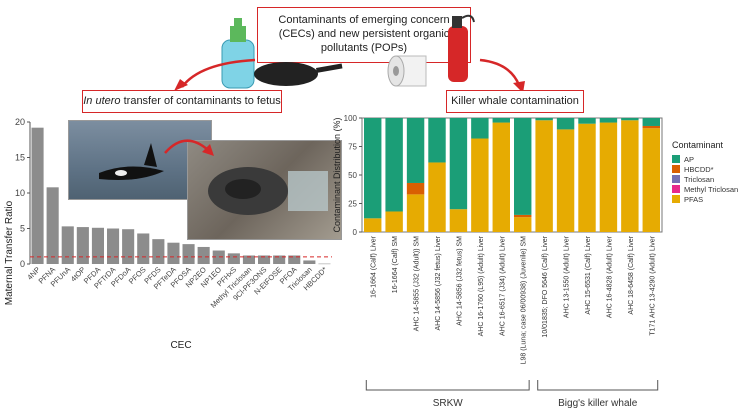 This screenshot has width=750, height=417. I want to click on x-tick-label: AHC 14-5856 (J32 fetus) SM, so click(459, 281).